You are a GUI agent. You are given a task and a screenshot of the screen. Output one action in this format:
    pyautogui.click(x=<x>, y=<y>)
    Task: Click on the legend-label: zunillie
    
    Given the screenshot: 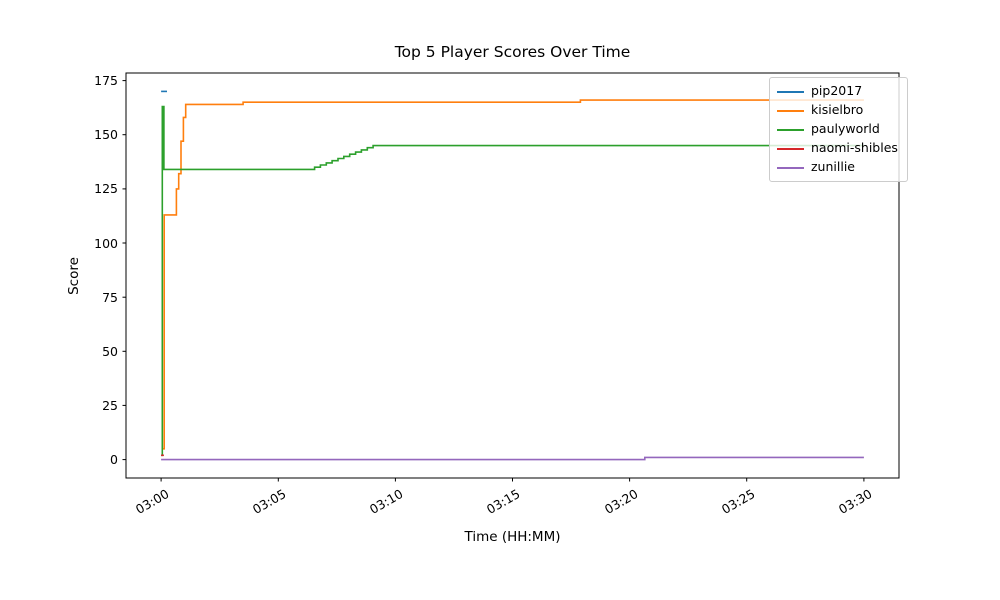 What is the action you would take?
    pyautogui.click(x=833, y=167)
    